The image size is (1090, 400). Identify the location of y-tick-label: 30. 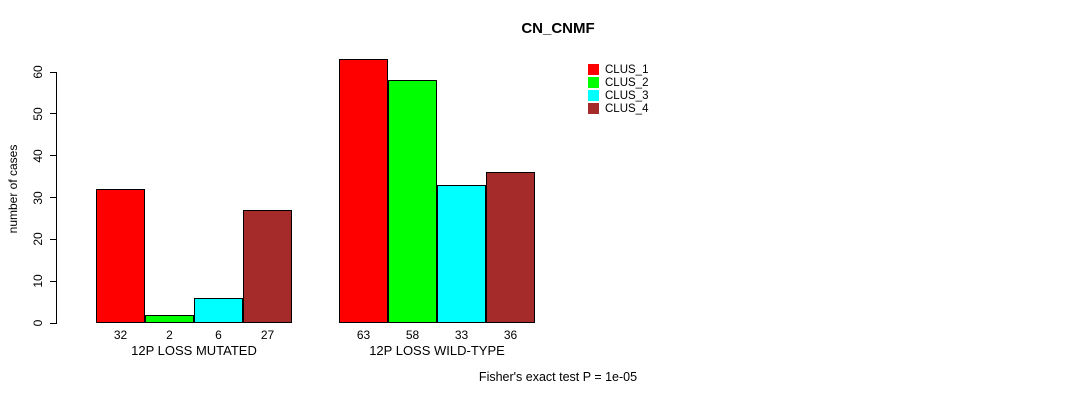
(38, 197).